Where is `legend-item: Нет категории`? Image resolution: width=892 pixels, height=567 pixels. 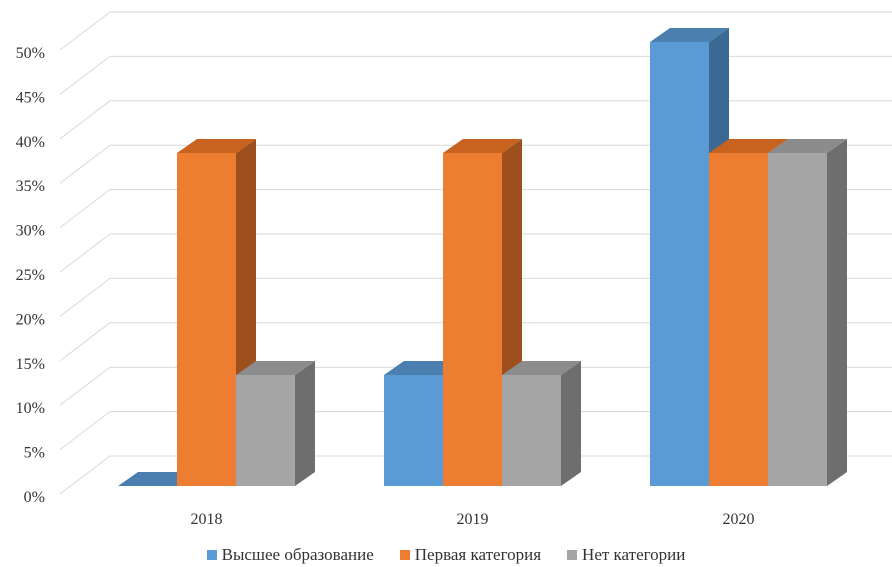
legend-item: Нет категории is located at coordinates (626, 555).